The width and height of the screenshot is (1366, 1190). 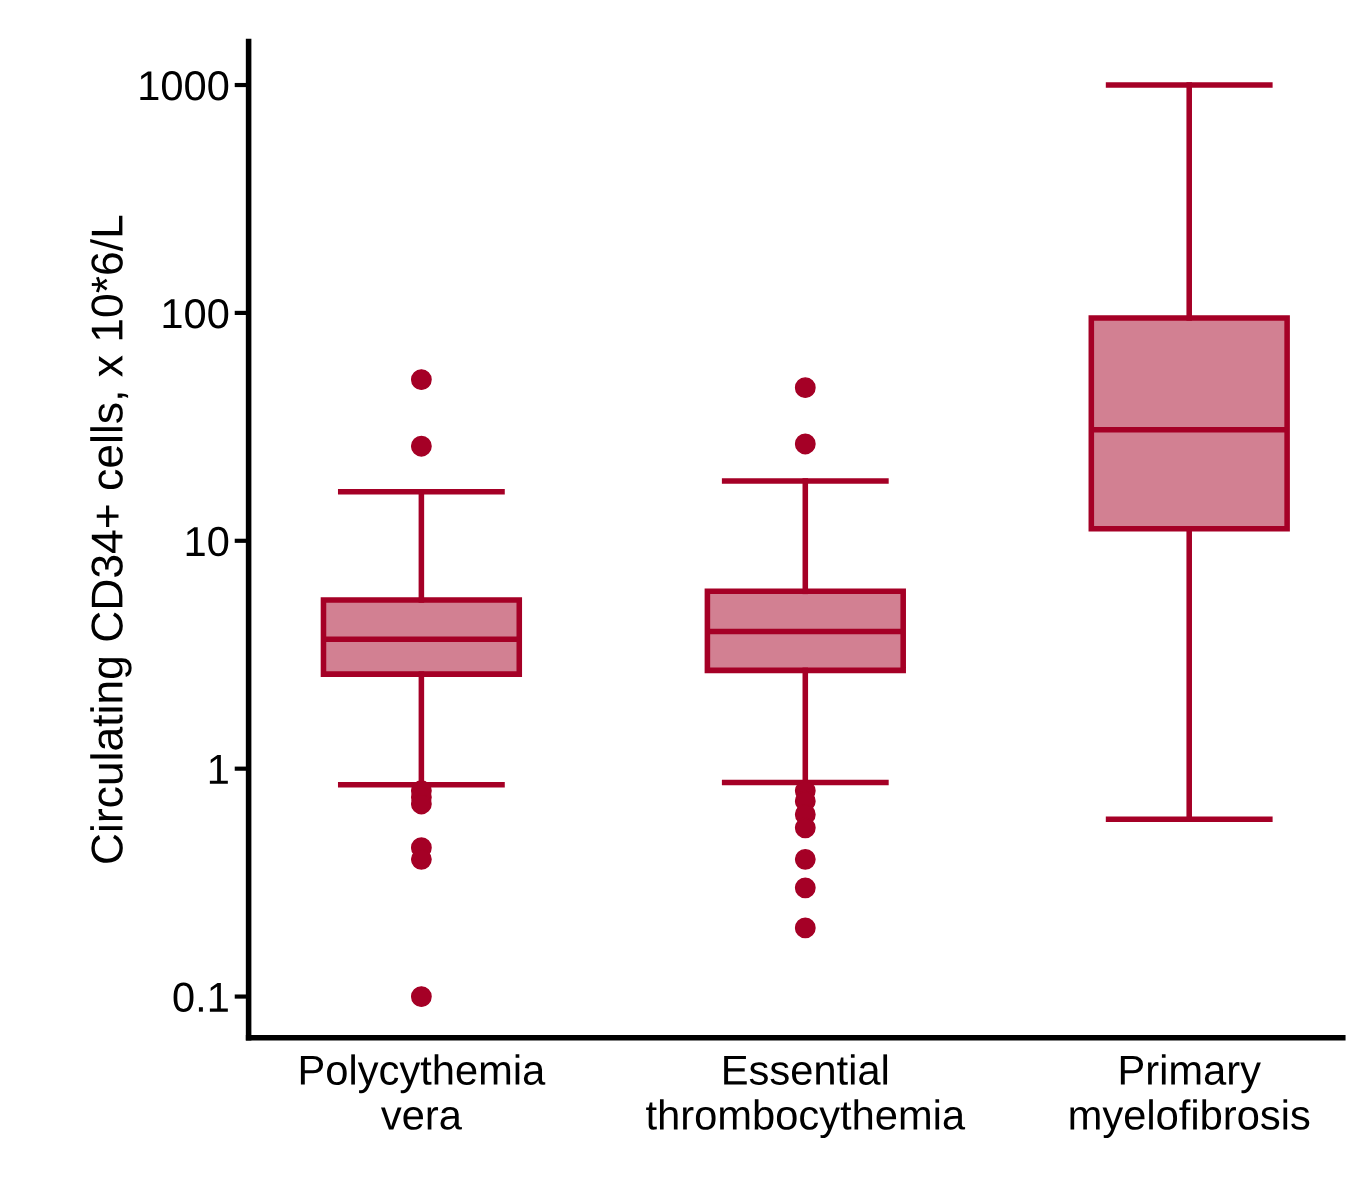 I want to click on y-axis-title: Circulating CD34+ cells, x 10*6/L, so click(x=111, y=539).